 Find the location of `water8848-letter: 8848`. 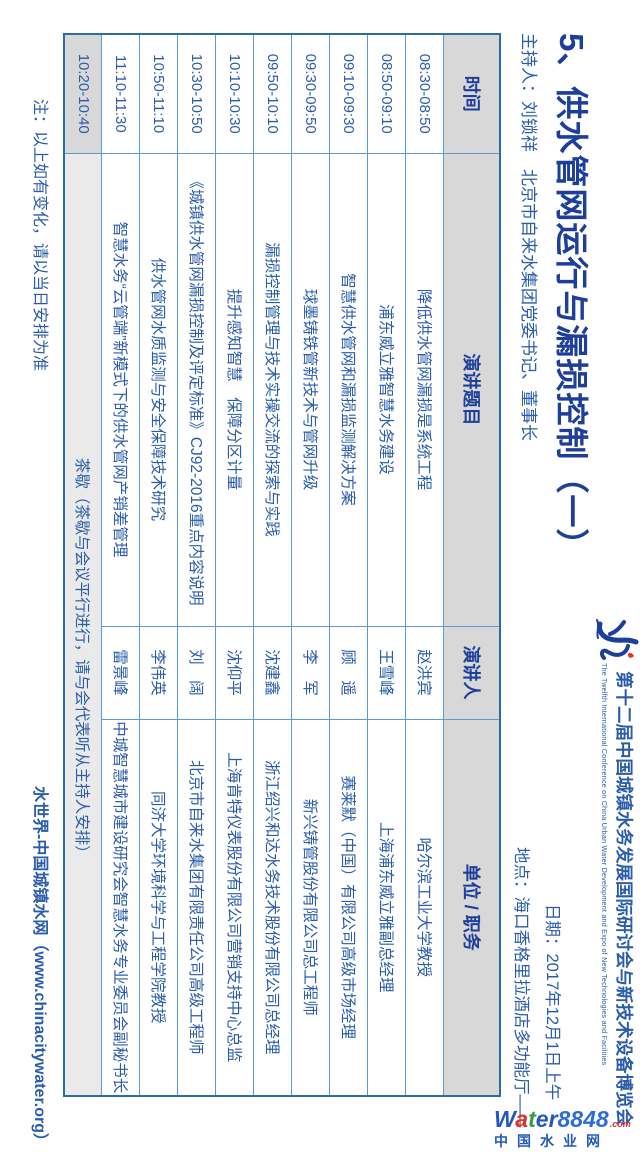

water8848-letter: 8848 is located at coordinates (583, 1119).